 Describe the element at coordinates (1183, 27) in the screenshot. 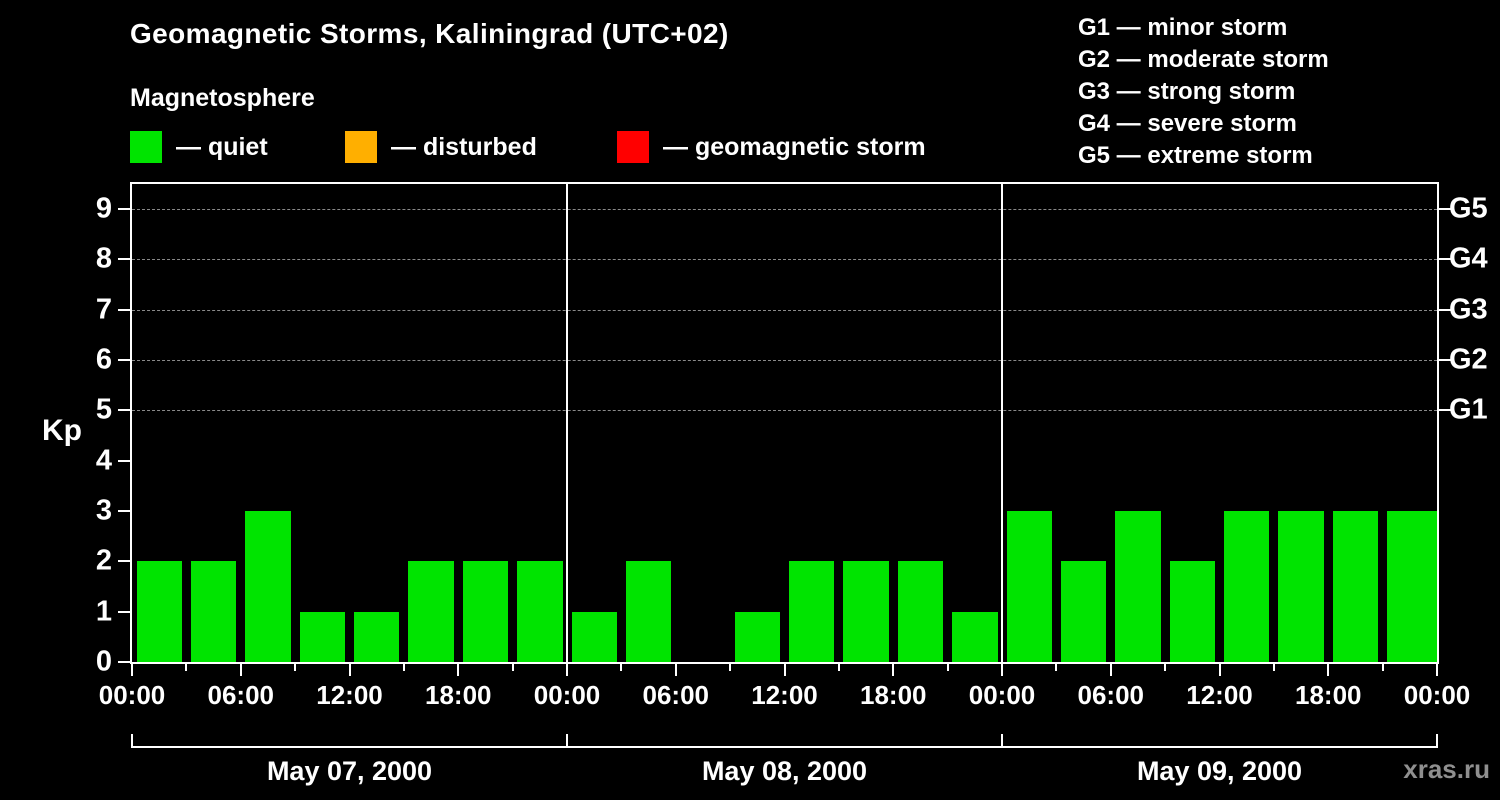

I see `g1-legend-line: G1 — minor storm` at that location.